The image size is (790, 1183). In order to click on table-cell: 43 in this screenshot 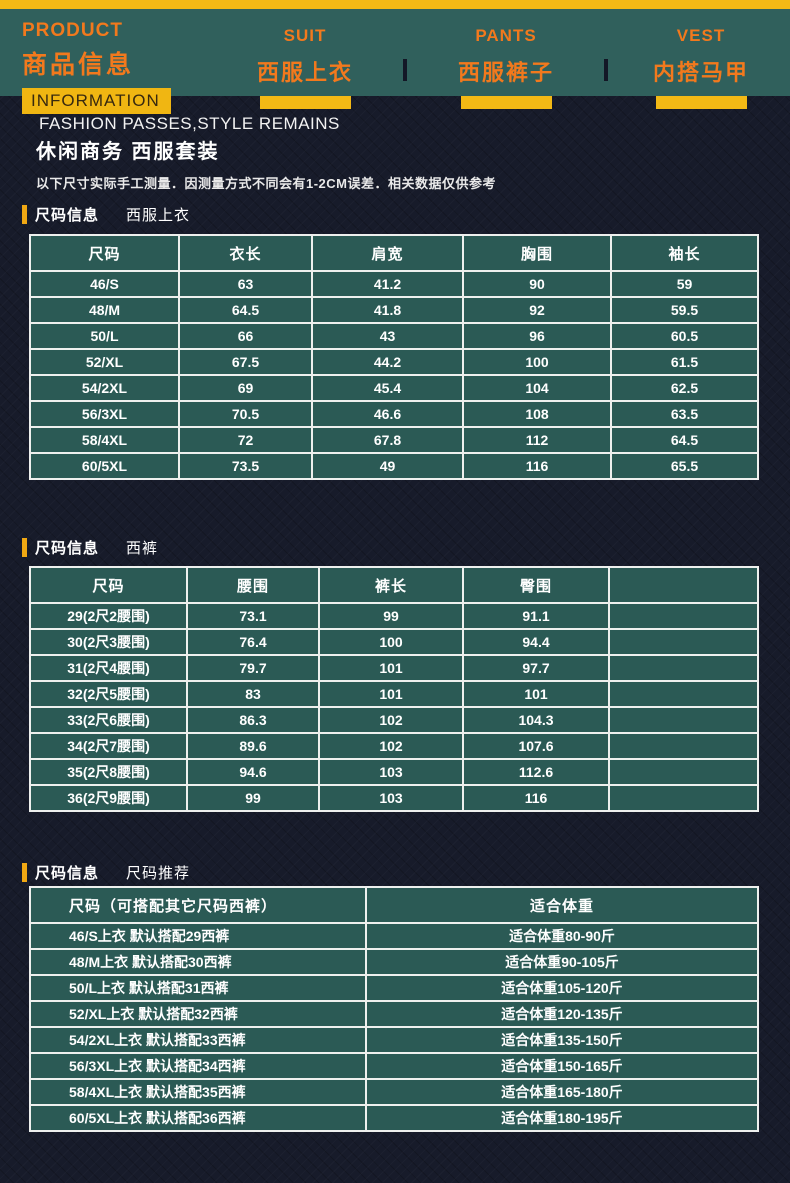, I will do `click(387, 336)`.